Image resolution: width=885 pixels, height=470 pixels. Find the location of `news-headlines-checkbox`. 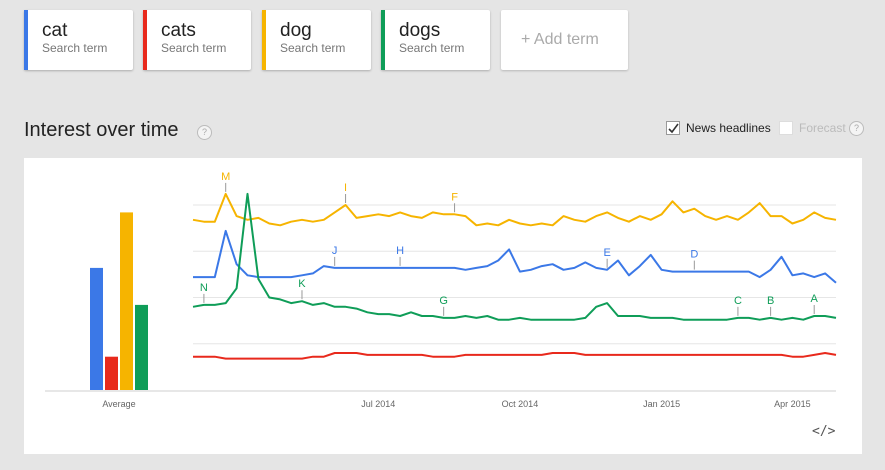

news-headlines-checkbox is located at coordinates (673, 128).